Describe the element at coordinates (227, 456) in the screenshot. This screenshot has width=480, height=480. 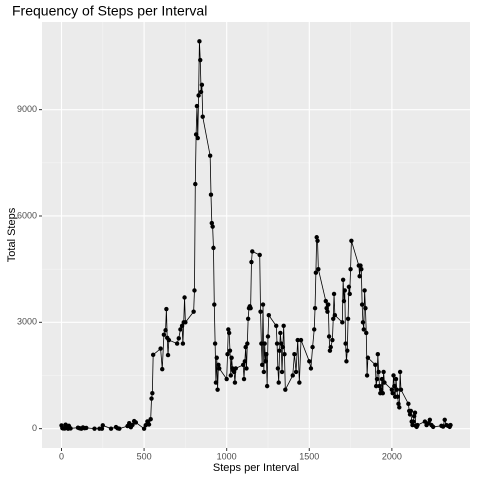
I see `x-tick-label: 1000` at that location.